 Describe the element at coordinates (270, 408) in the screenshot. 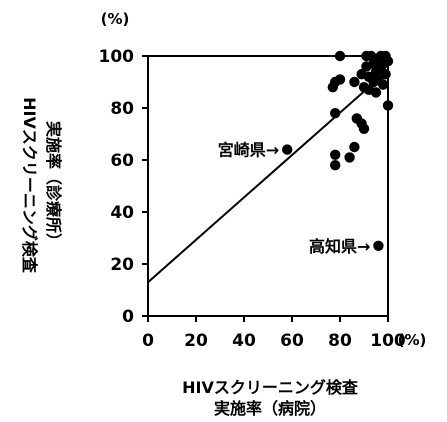

I see `x-axis-title-line-2: 実施率（病院）` at that location.